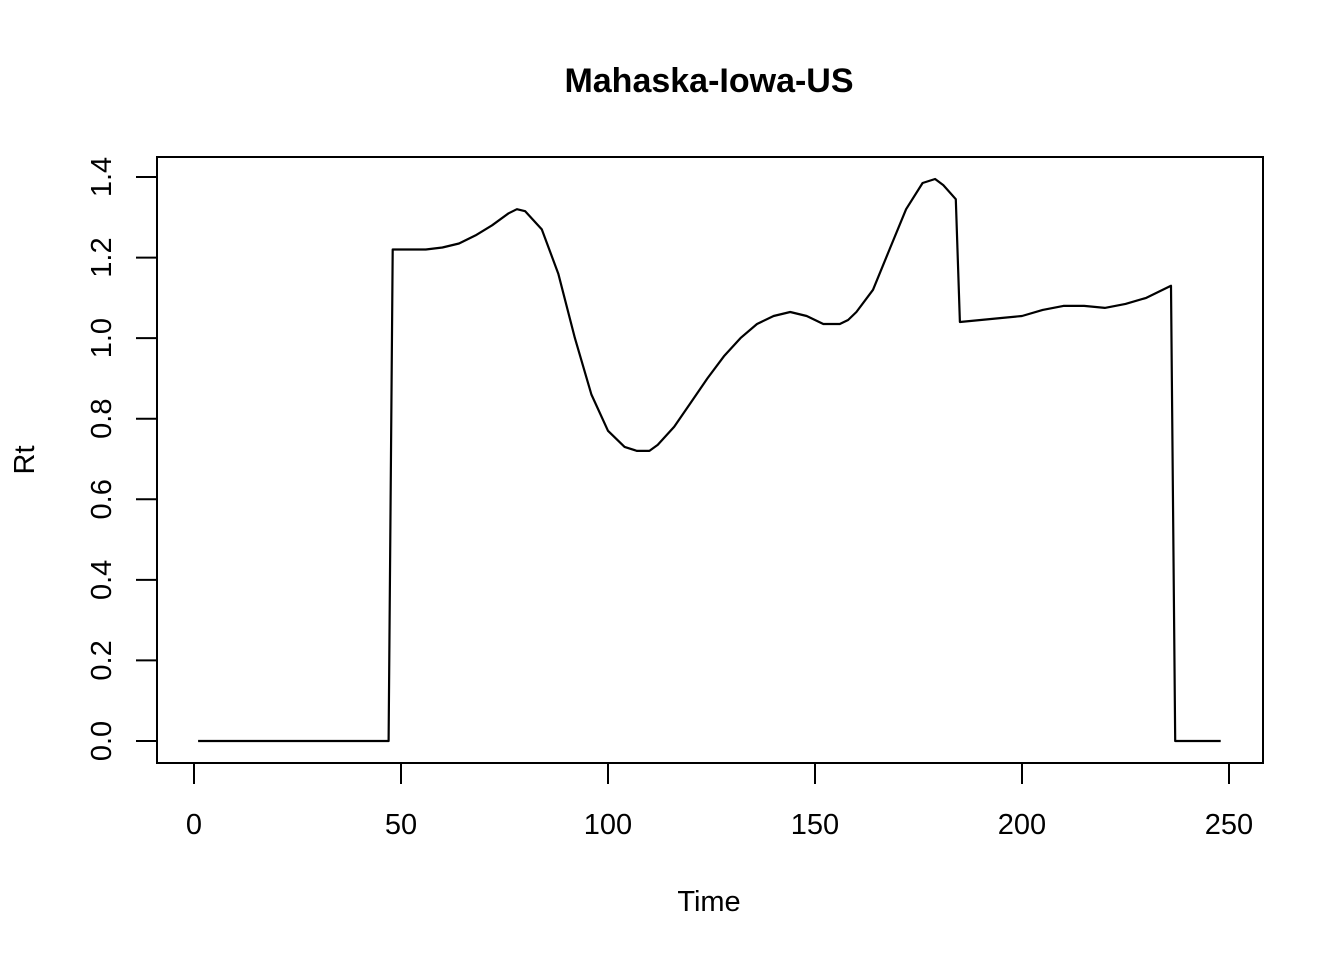  What do you see at coordinates (102, 741) in the screenshot?
I see `y-tick-label: 0.0` at bounding box center [102, 741].